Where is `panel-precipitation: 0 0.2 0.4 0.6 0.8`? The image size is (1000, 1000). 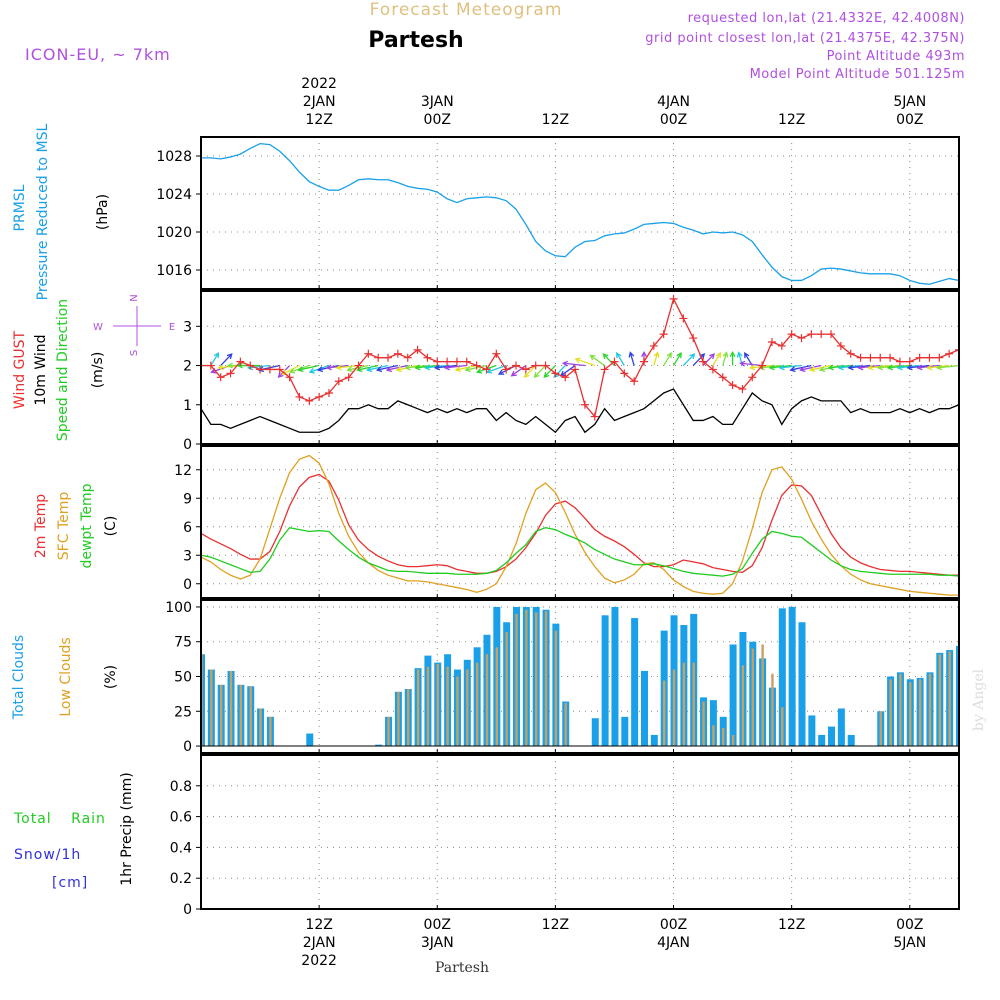 panel-precipitation: 0 0.2 0.4 0.6 0.8 is located at coordinates (565, 836).